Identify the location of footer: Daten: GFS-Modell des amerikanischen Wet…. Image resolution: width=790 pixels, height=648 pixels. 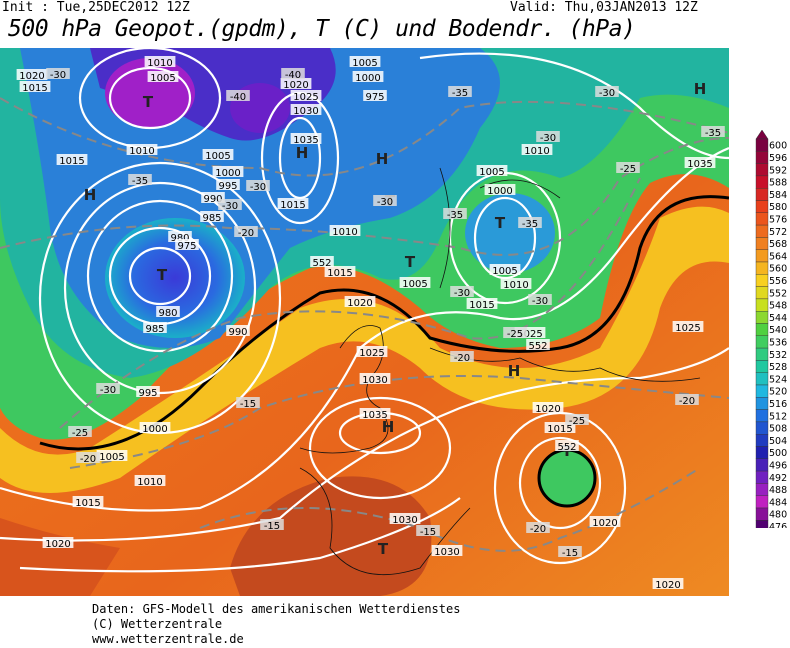
(276, 624).